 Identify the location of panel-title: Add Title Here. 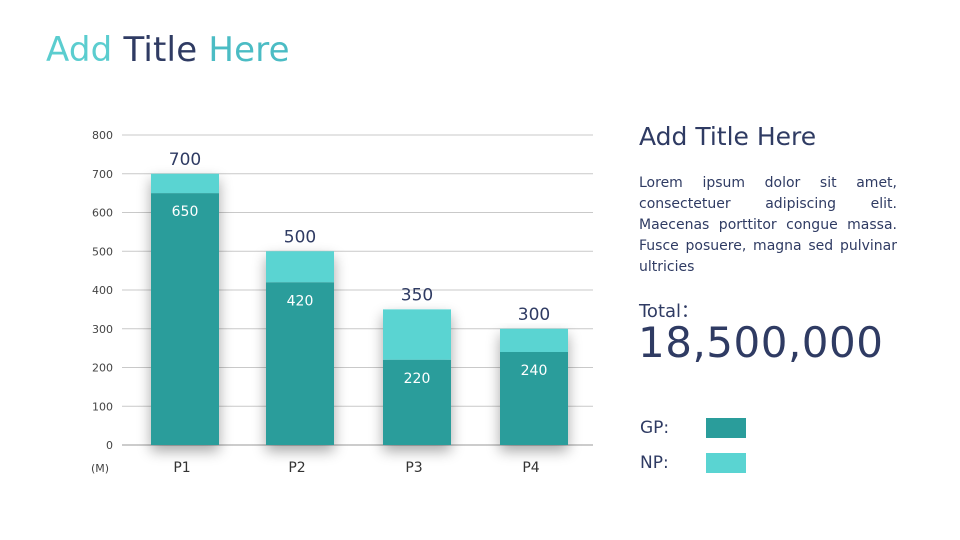
(728, 136).